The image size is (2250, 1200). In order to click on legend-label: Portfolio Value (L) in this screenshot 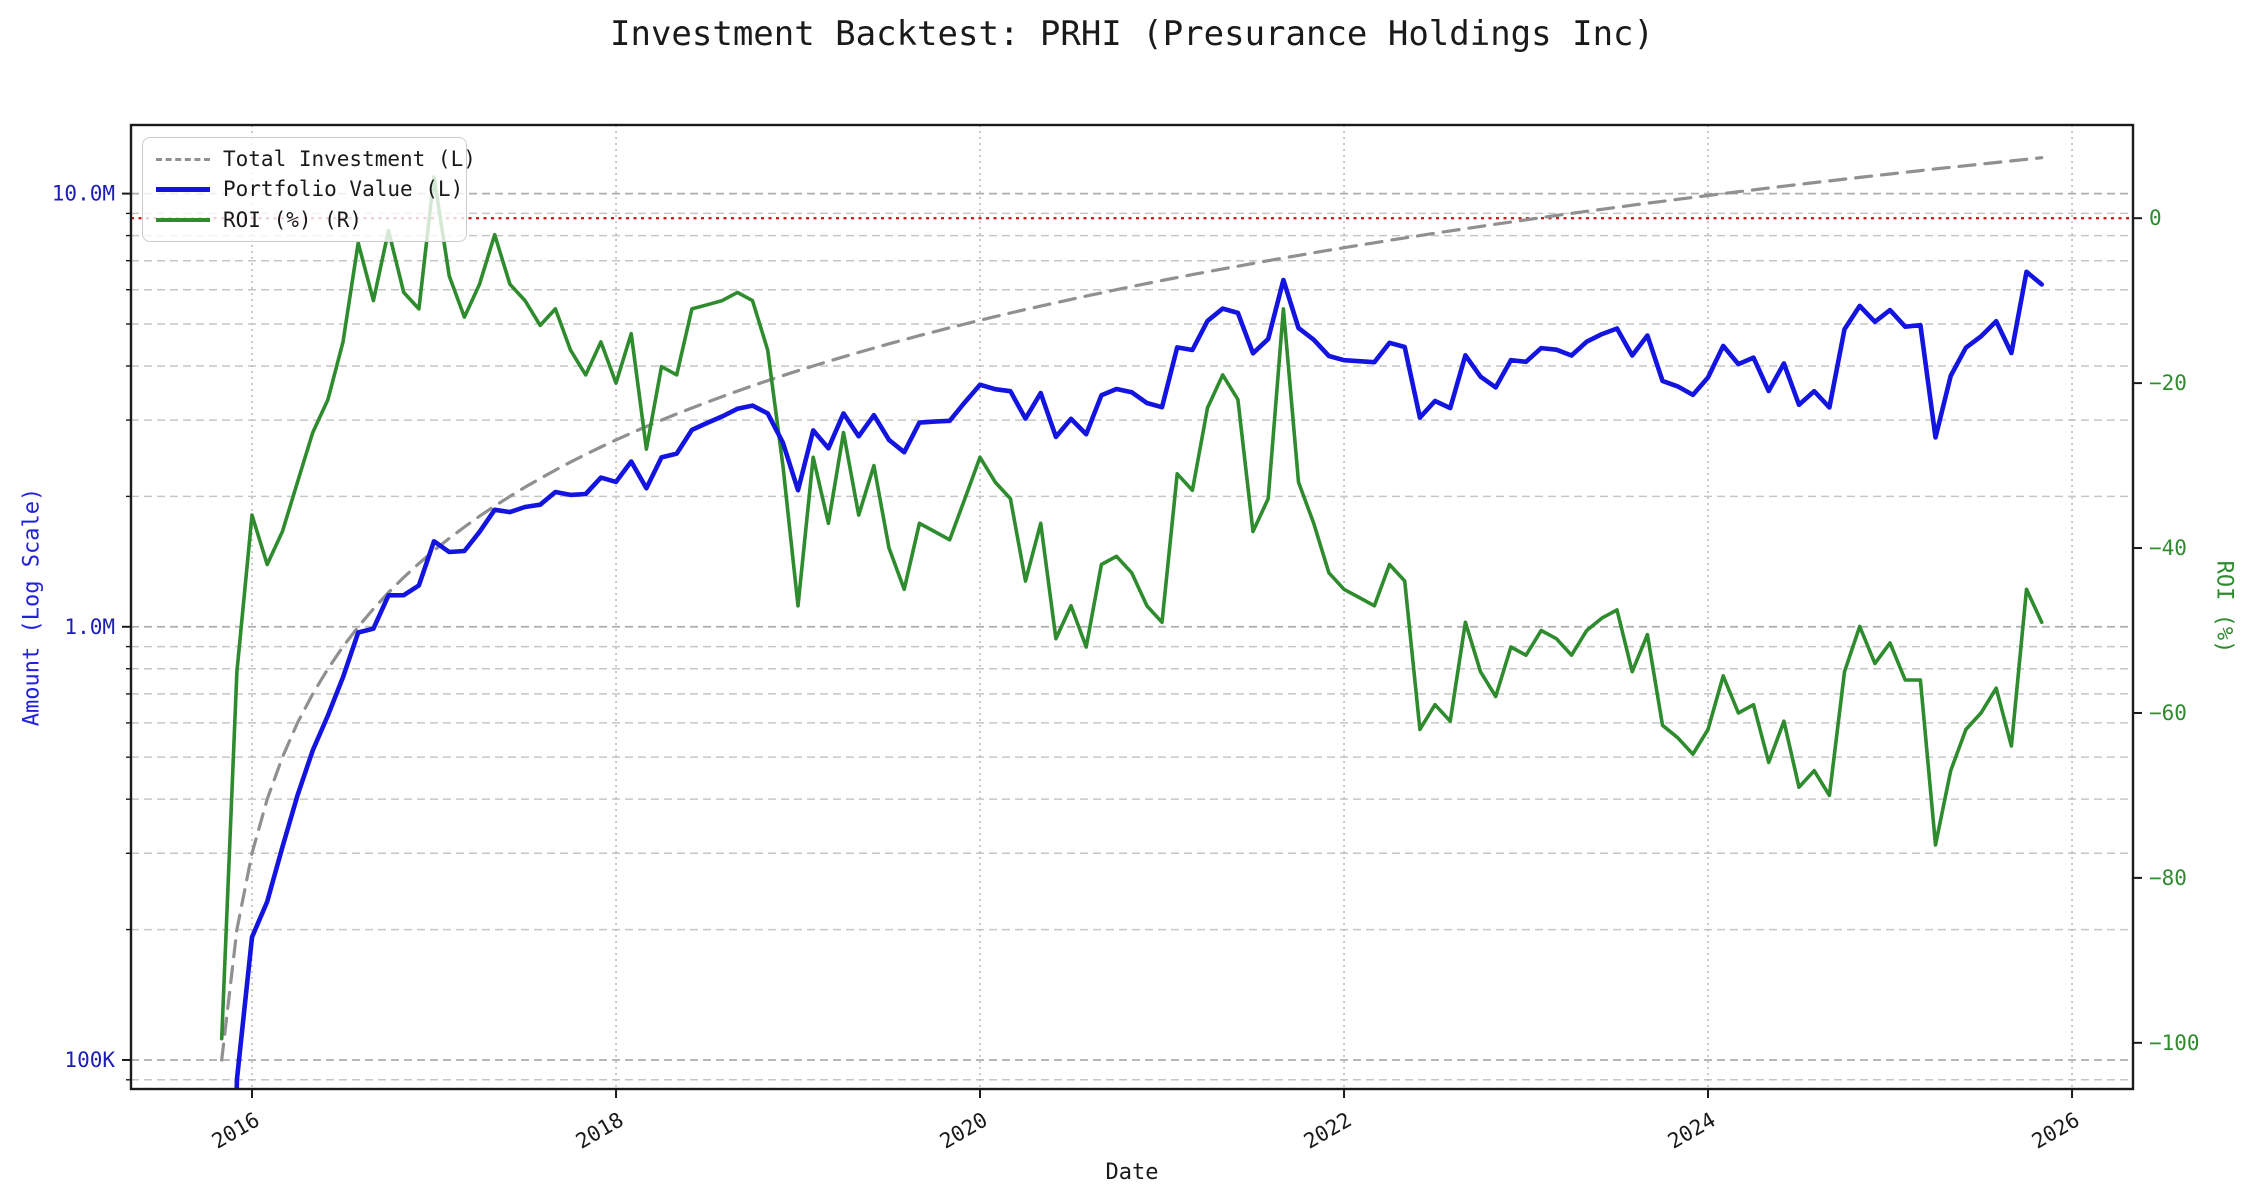, I will do `click(343, 189)`.